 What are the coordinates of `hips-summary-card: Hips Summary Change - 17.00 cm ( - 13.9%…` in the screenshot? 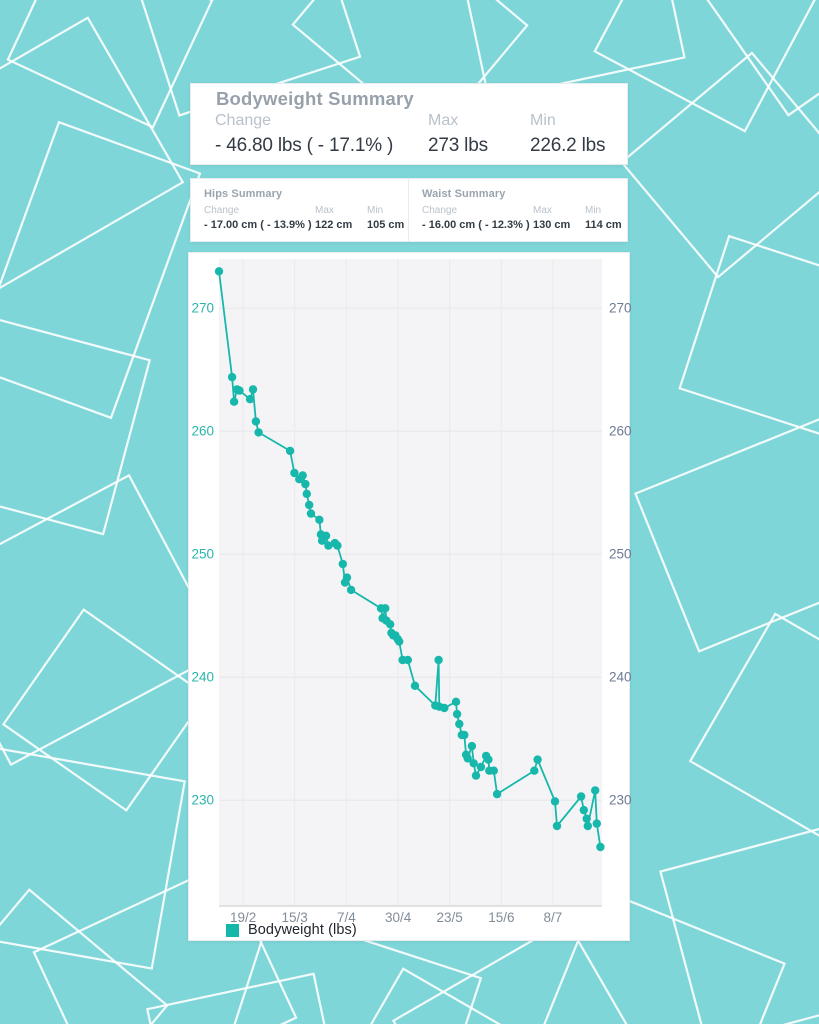 It's located at (300, 210).